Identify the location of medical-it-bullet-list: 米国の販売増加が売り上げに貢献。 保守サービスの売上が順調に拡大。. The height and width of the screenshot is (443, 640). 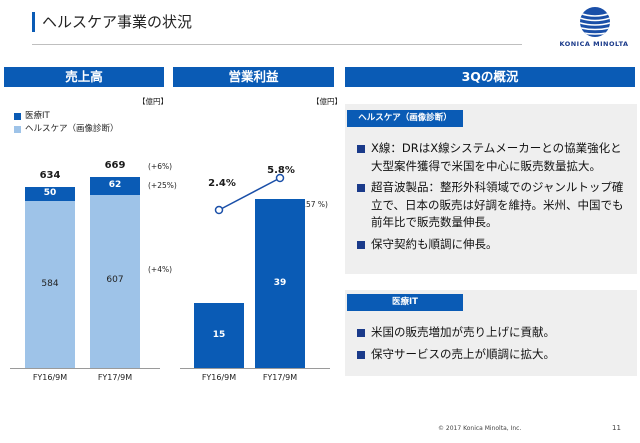
(495, 345).